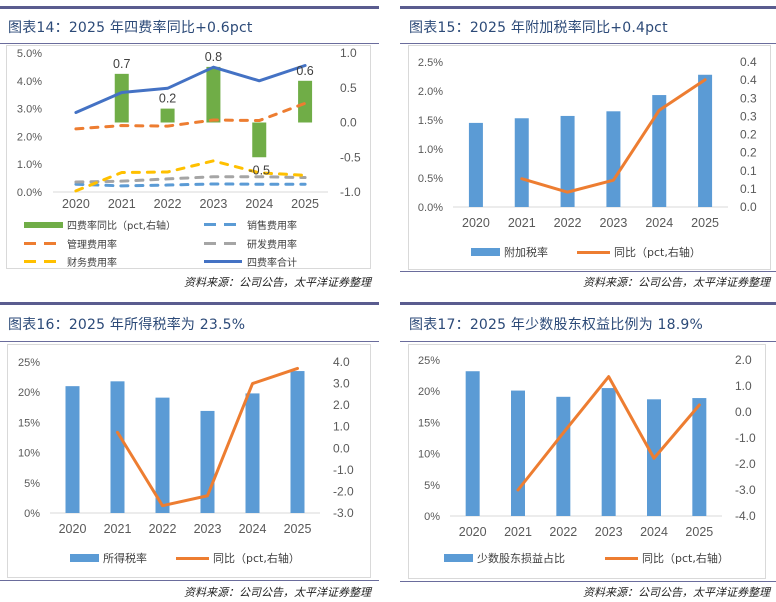 This screenshot has width=776, height=602. What do you see at coordinates (223, 261) in the screenshot?
I see `legend-swatch-line` at bounding box center [223, 261].